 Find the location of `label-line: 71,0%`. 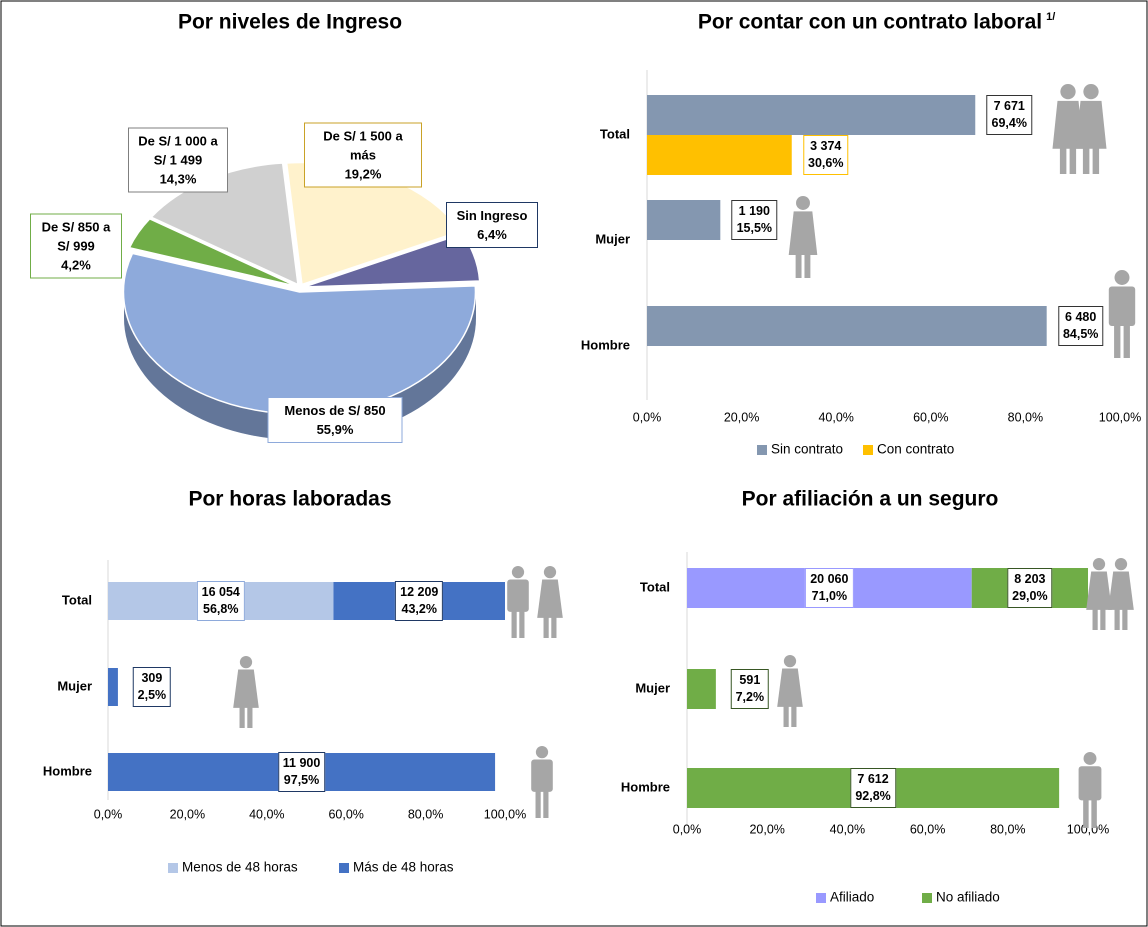

label-line: 71,0% is located at coordinates (829, 596).